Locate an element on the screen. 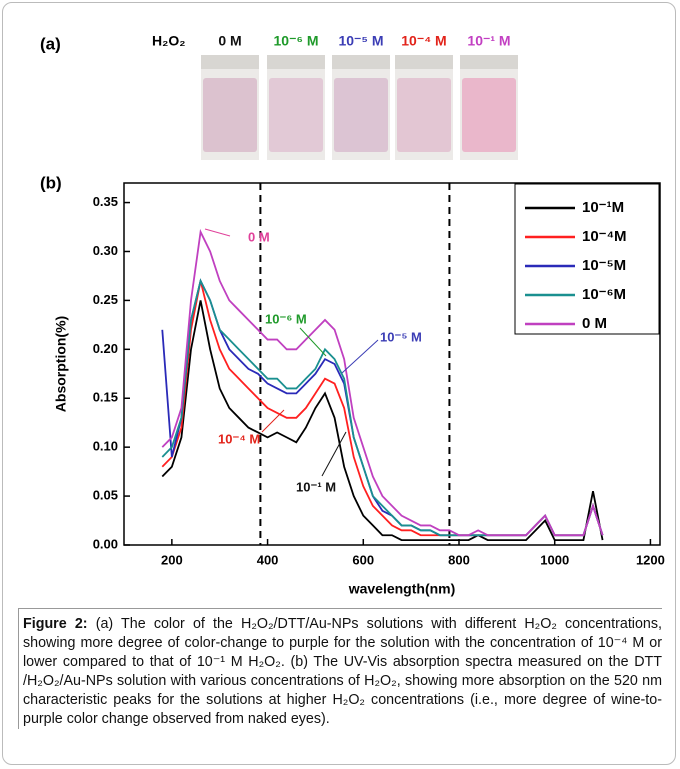 This screenshot has height=769, width=680. legend-label: 0 M is located at coordinates (594, 323).